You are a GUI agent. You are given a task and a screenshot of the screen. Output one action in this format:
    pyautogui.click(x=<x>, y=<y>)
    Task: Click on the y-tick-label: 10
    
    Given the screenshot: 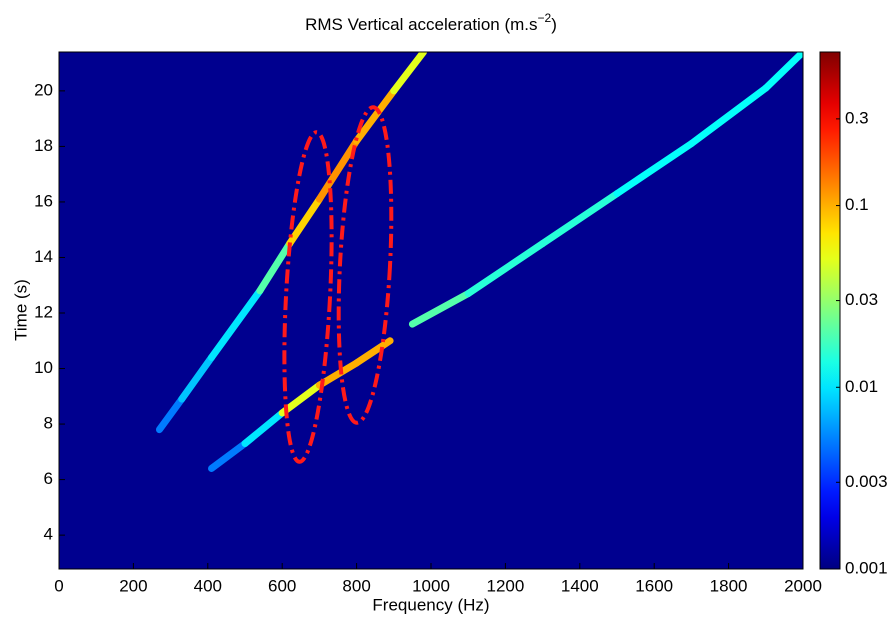 What is the action you would take?
    pyautogui.click(x=43, y=367)
    